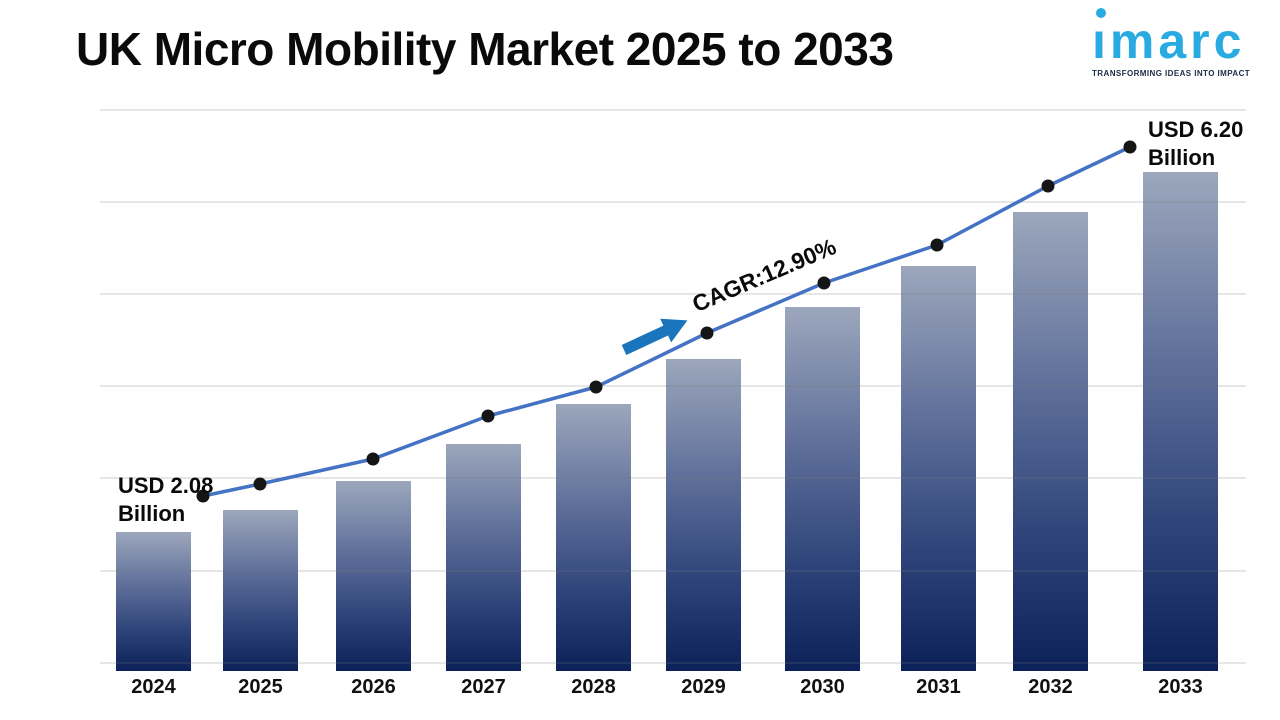 The image size is (1280, 720). I want to click on logo-i-dot-icon, so click(1101, 13).